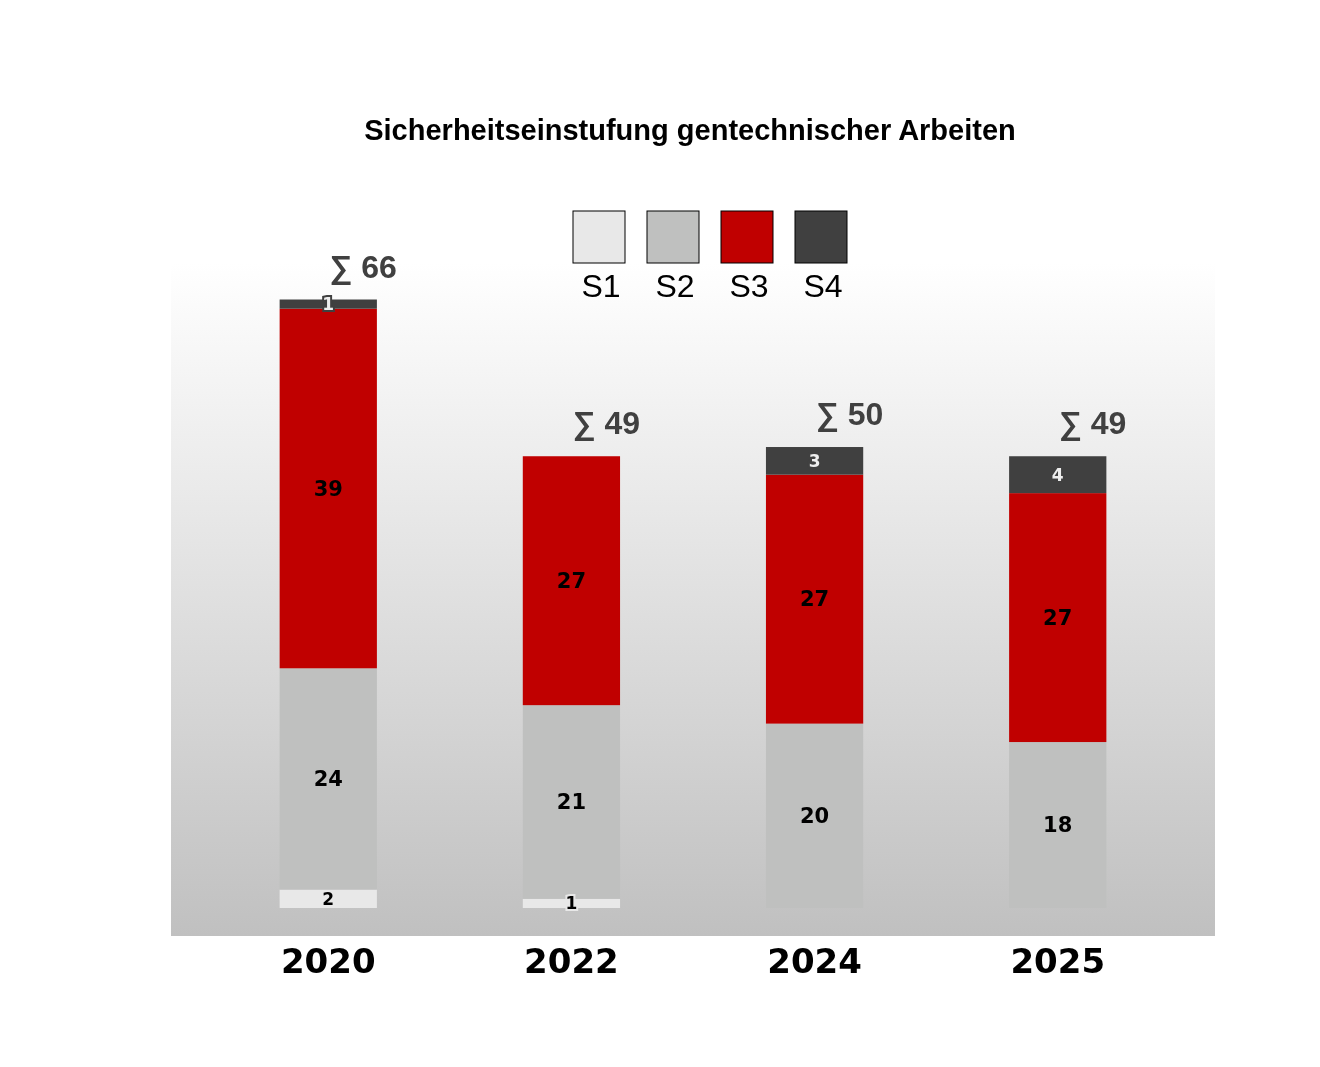 The width and height of the screenshot is (1320, 1067). Describe the element at coordinates (1058, 825) in the screenshot. I see `data-label: 18` at that location.